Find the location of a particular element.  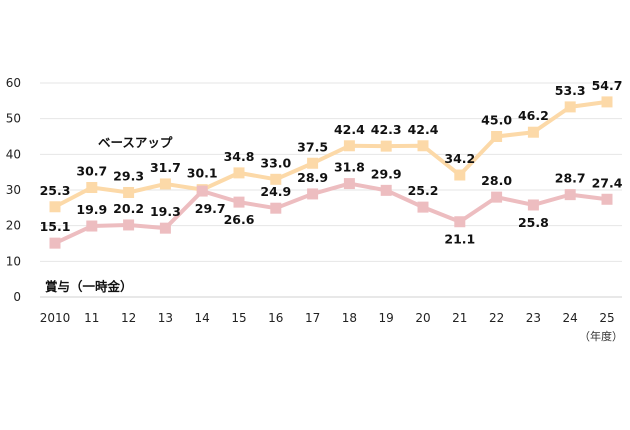

x-tick-label: 2010 is located at coordinates (55, 318).